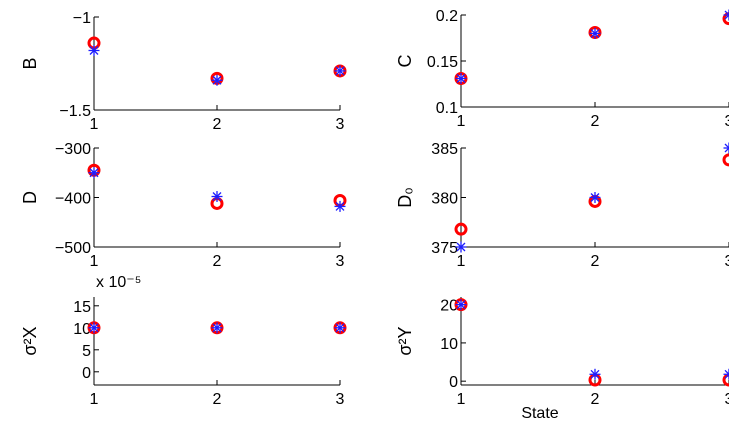  I want to click on y-tick-label: 0.2, so click(447, 16).